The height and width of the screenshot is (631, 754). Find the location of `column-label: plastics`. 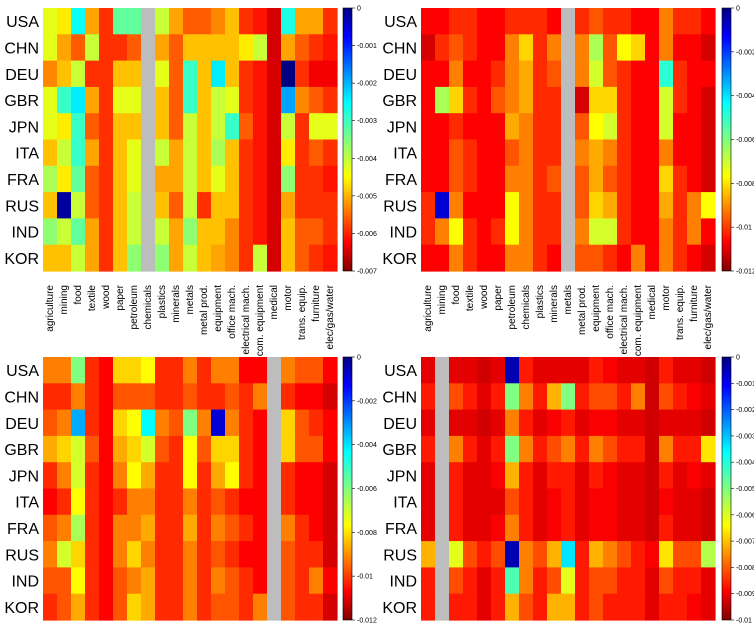

column-label: plastics is located at coordinates (540, 301).